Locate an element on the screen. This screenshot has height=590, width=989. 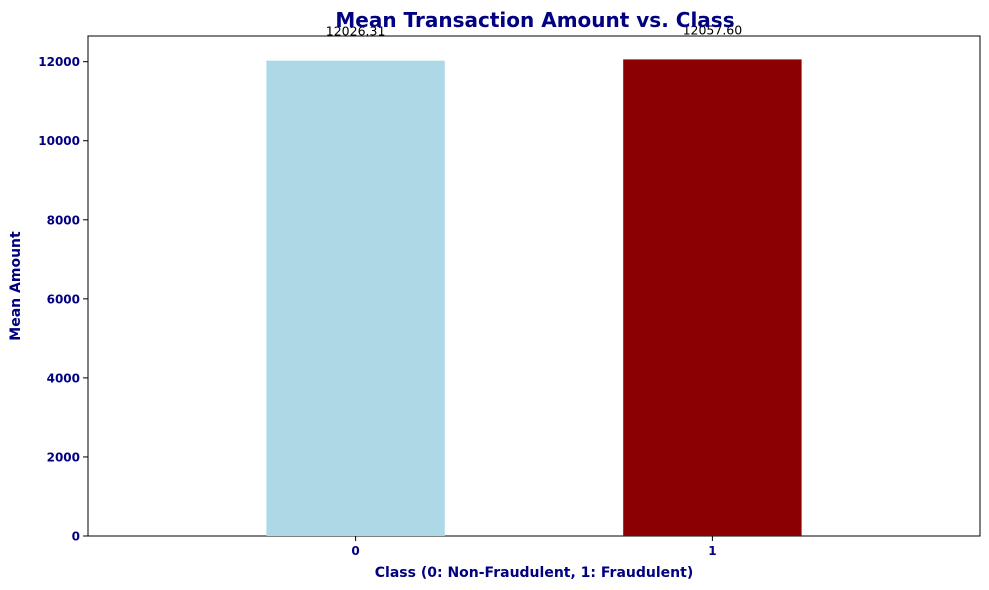
x-tick-label: 1 is located at coordinates (712, 551).